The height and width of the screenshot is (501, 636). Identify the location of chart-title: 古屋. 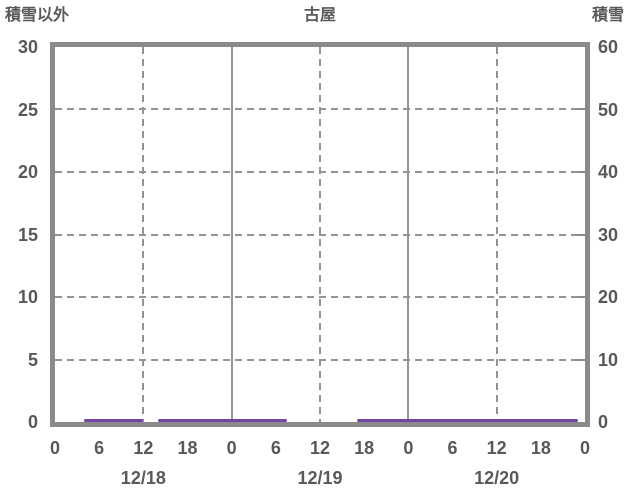
(319, 15).